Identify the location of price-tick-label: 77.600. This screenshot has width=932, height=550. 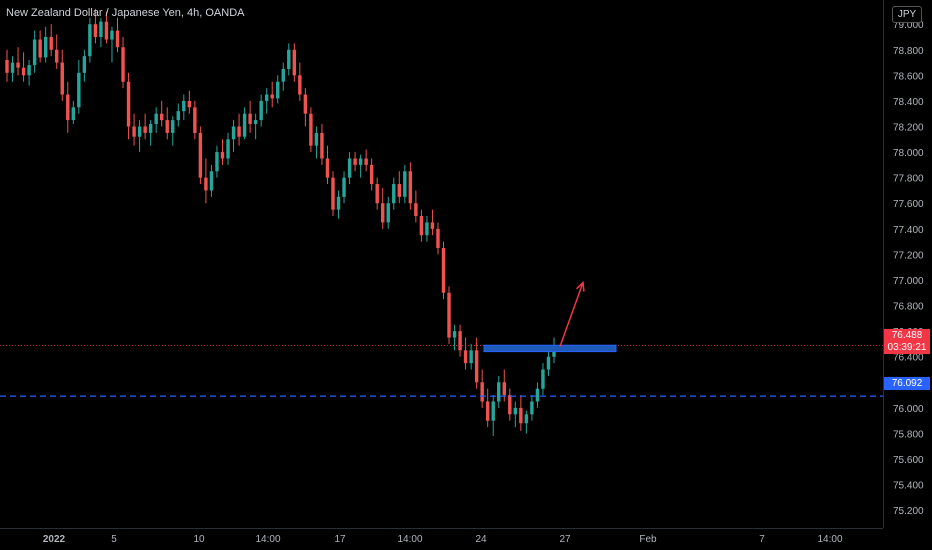
(908, 204).